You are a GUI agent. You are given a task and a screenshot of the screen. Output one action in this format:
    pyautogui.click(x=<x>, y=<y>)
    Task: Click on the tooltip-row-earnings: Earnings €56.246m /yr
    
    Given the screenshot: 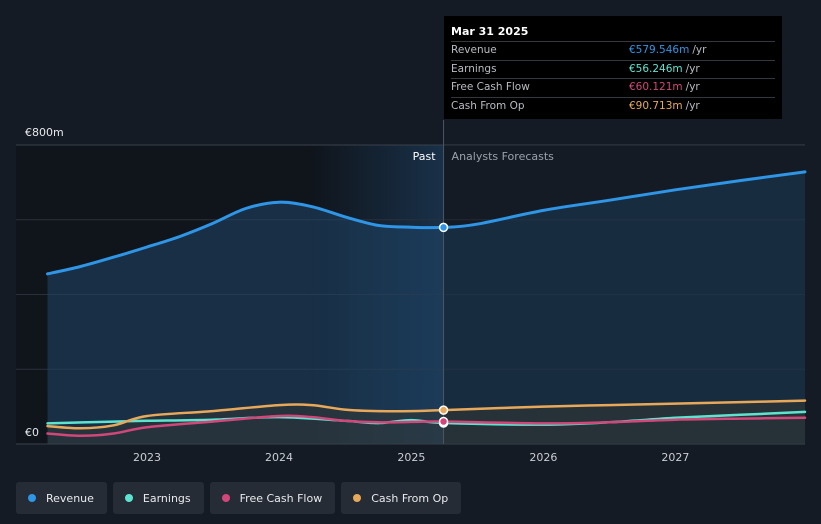 What is the action you would take?
    pyautogui.click(x=613, y=69)
    